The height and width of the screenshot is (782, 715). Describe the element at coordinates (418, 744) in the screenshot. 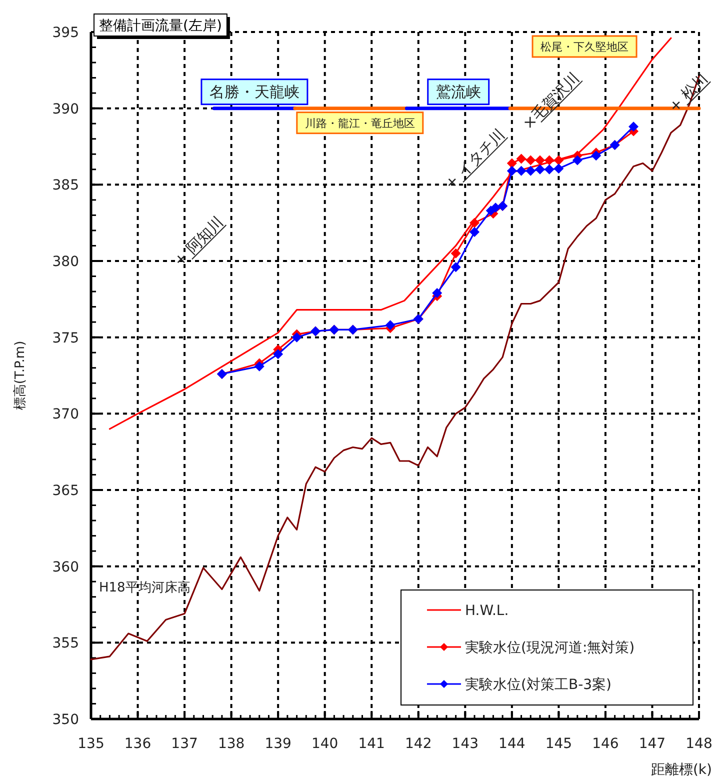

I see `x-tick-label: 142` at that location.